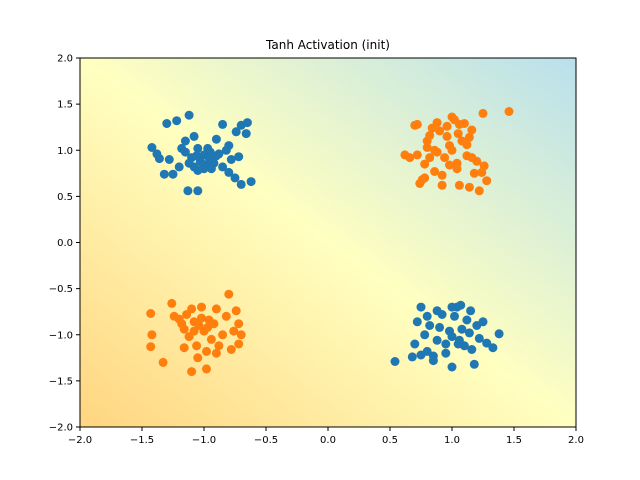  Describe the element at coordinates (61, 428) in the screenshot. I see `y-tick-label: −2.0` at that location.